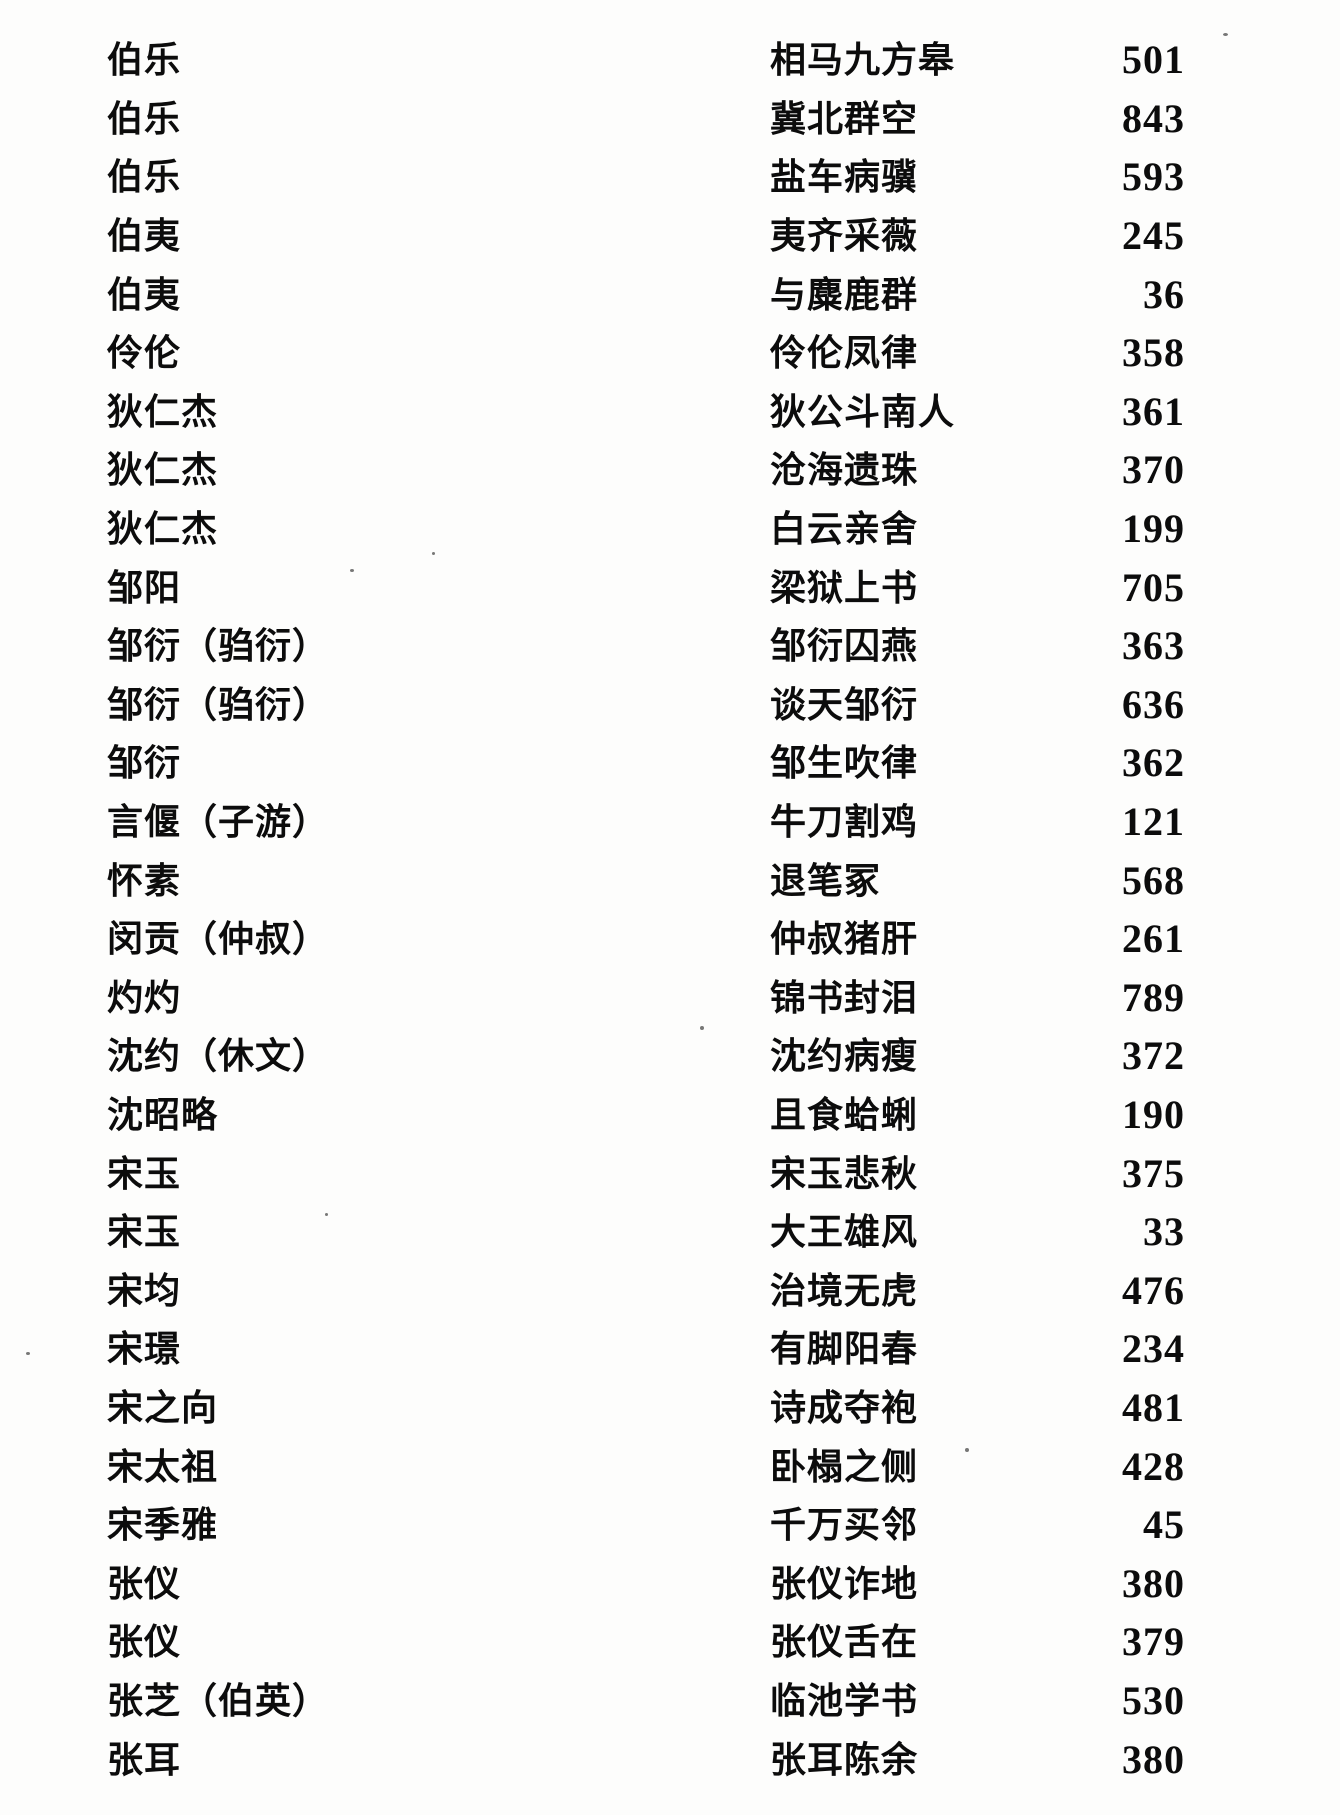 The image size is (1340, 1815). Describe the element at coordinates (844, 1759) in the screenshot. I see `allusion-title: 张耳陈余` at that location.